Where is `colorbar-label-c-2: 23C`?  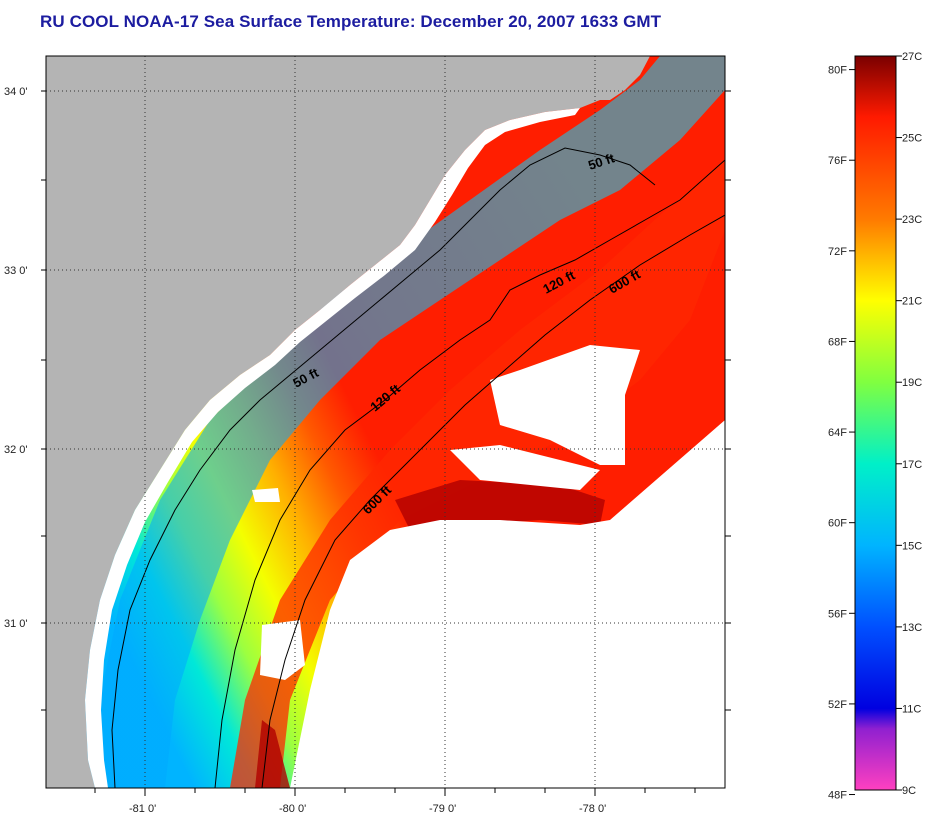 colorbar-label-c-2: 23C is located at coordinates (912, 220).